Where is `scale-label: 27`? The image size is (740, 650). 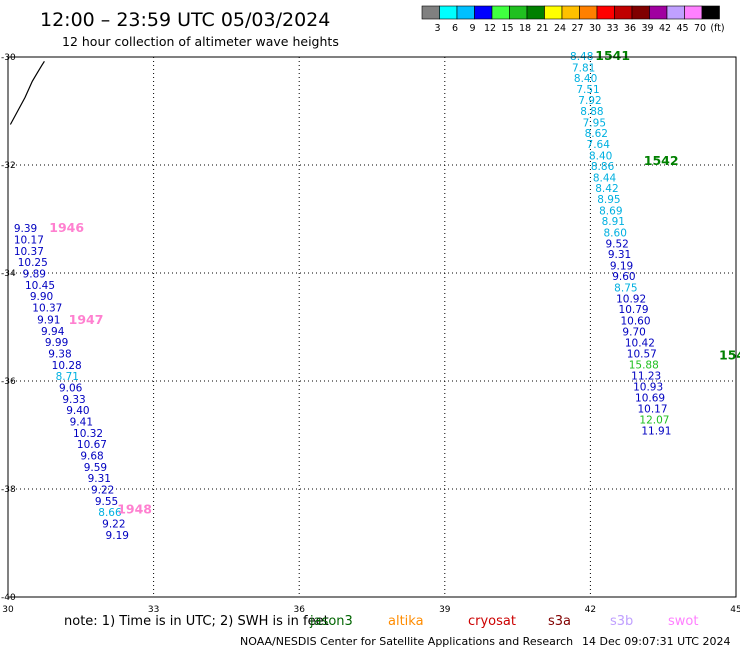
scale-label: 27 is located at coordinates (577, 28).